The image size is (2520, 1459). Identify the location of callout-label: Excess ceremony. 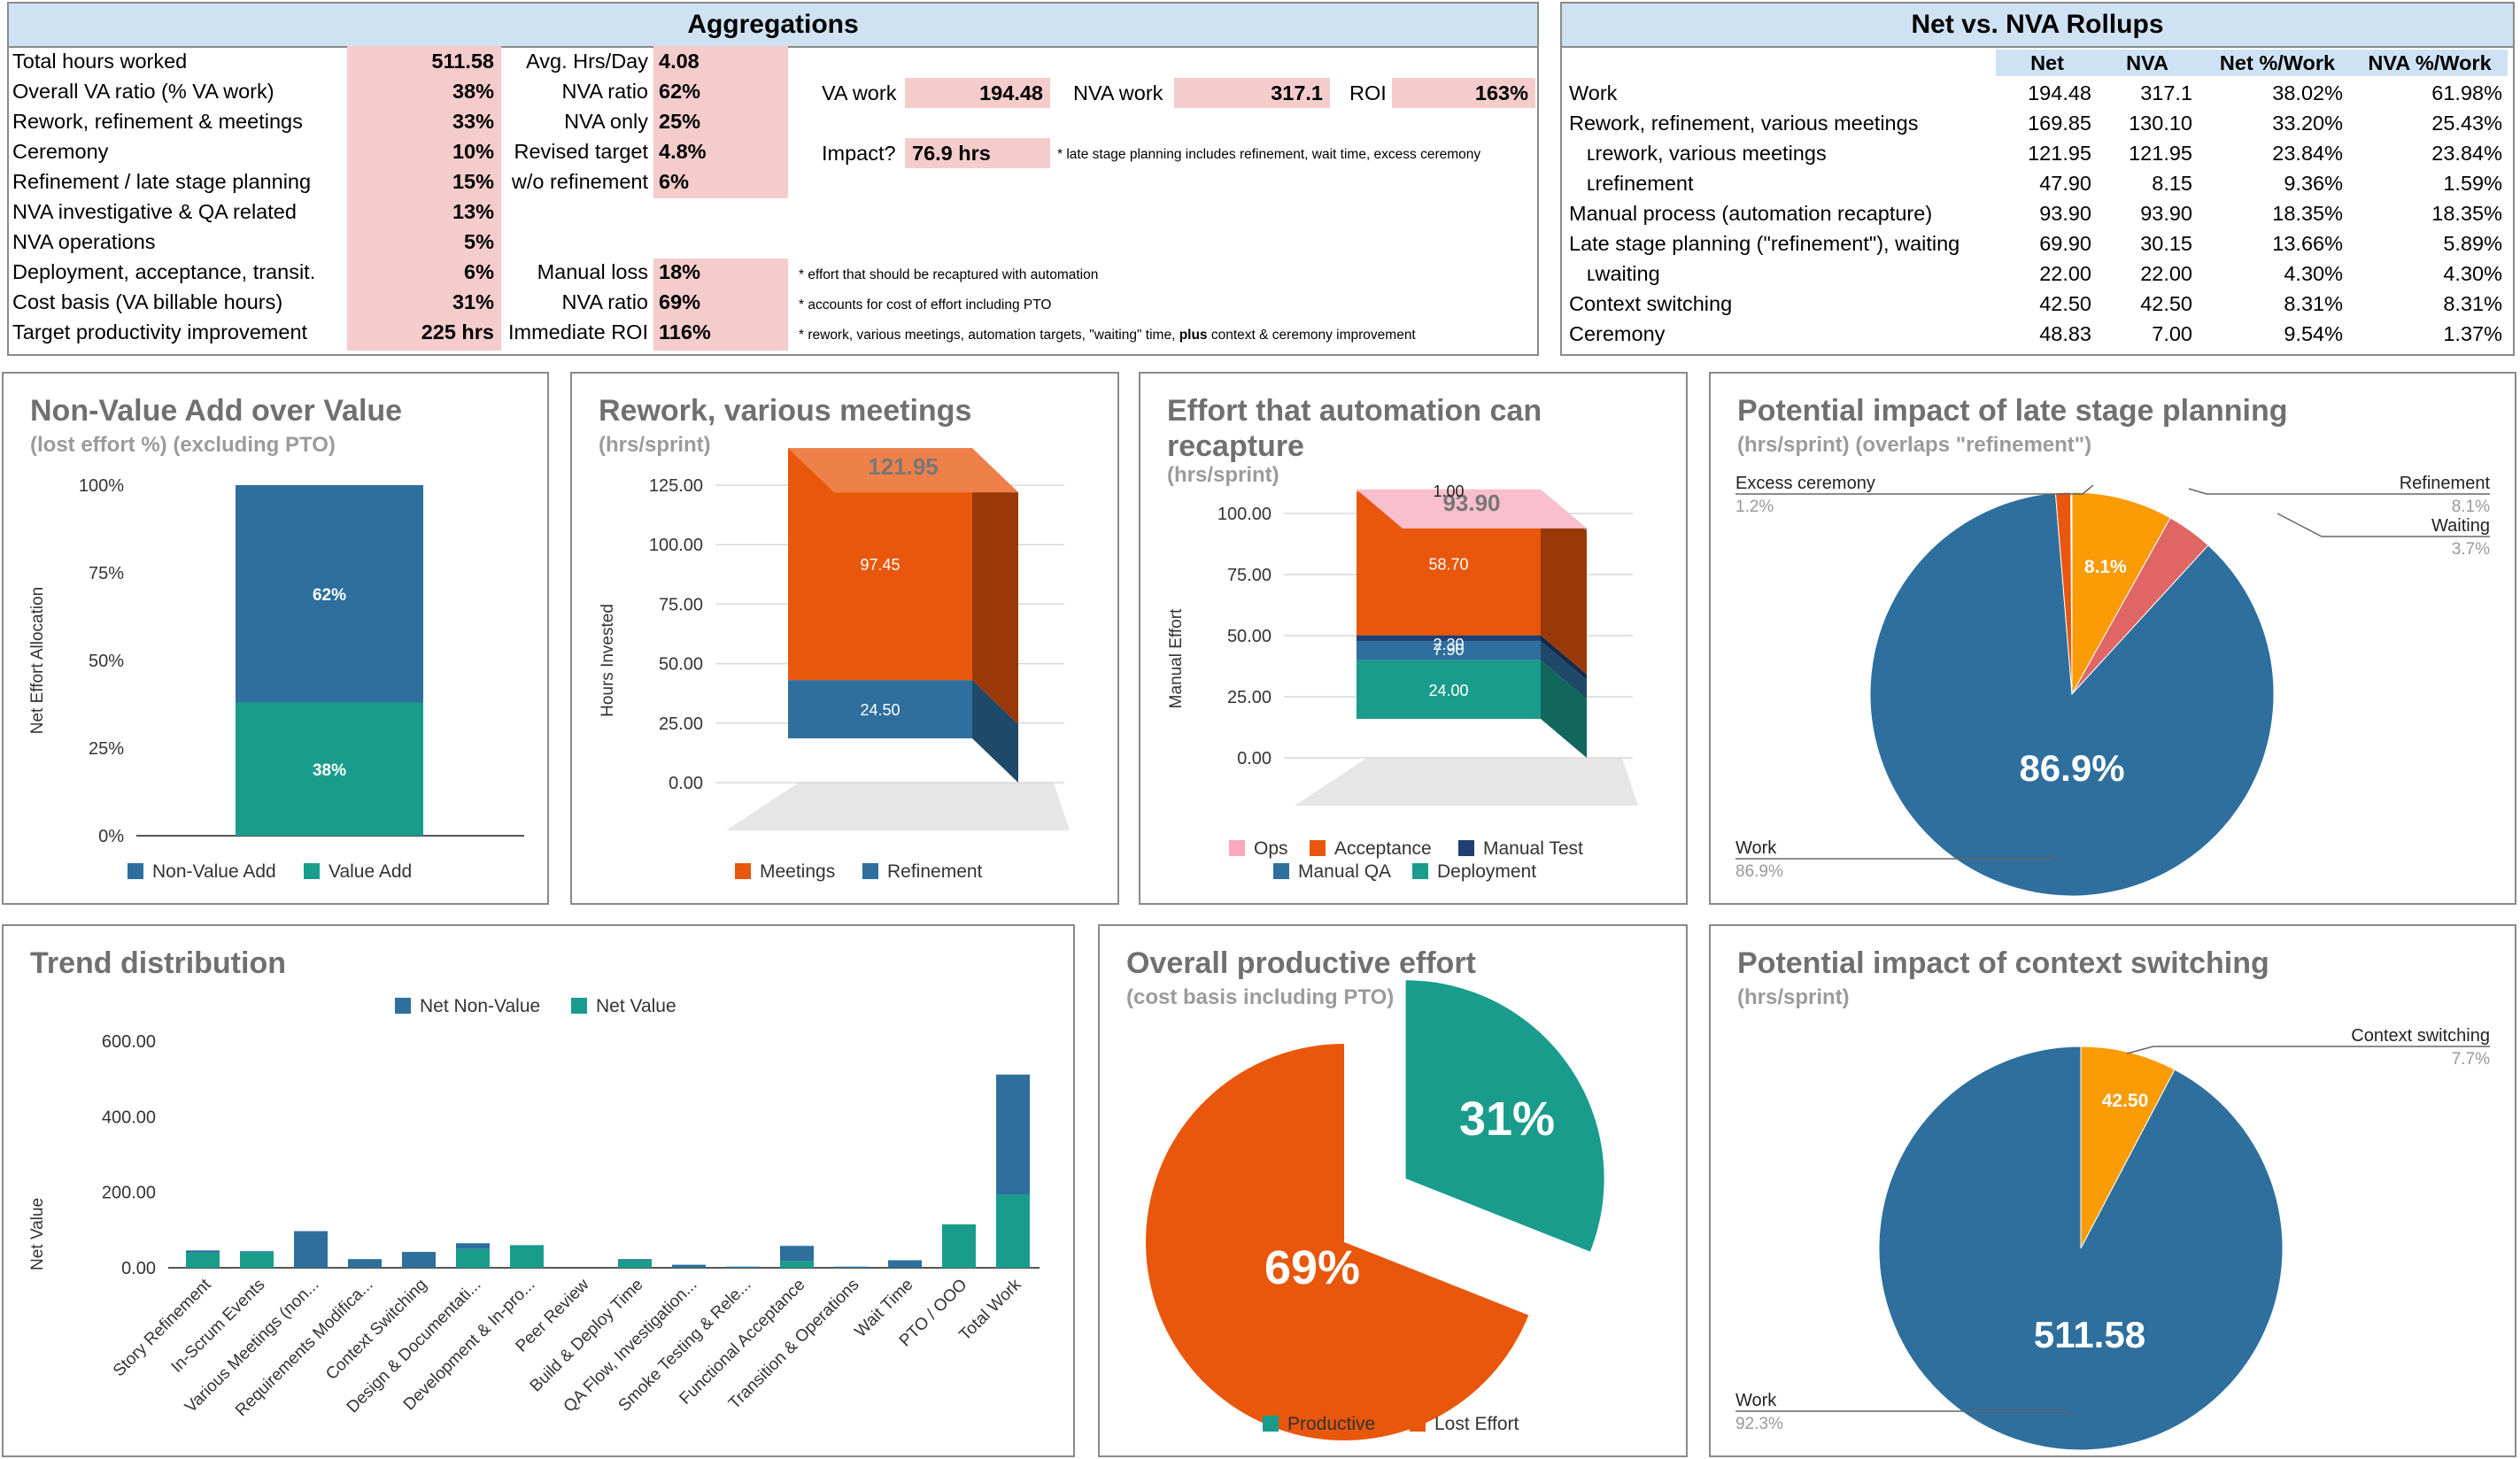
(1805, 483).